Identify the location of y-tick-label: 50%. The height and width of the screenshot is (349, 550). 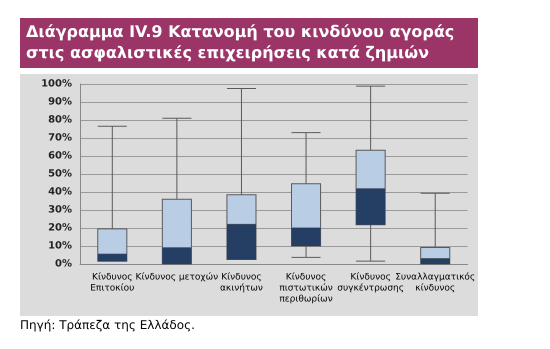
(60, 174).